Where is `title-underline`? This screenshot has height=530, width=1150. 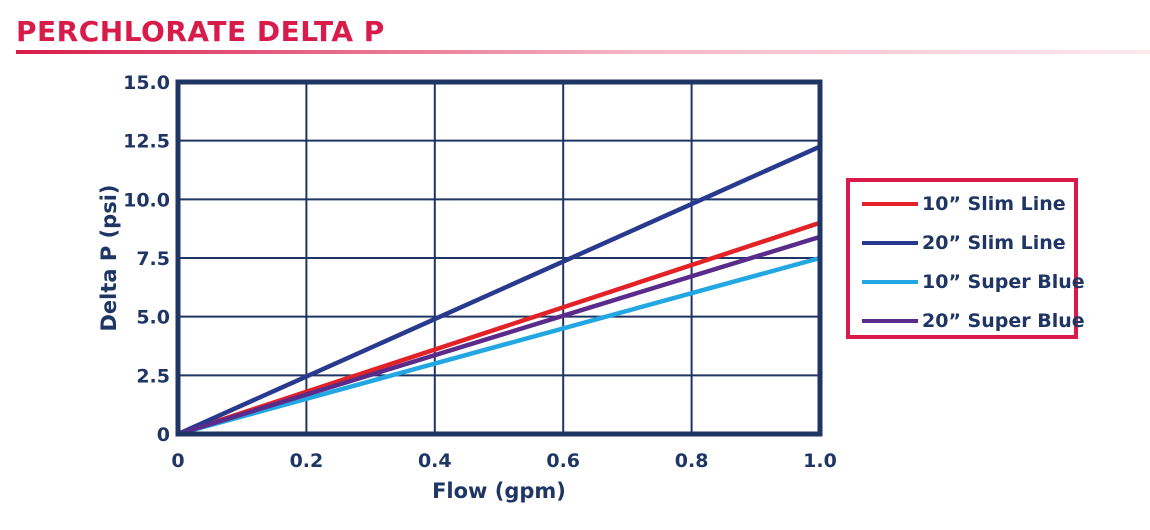
title-underline is located at coordinates (583, 52).